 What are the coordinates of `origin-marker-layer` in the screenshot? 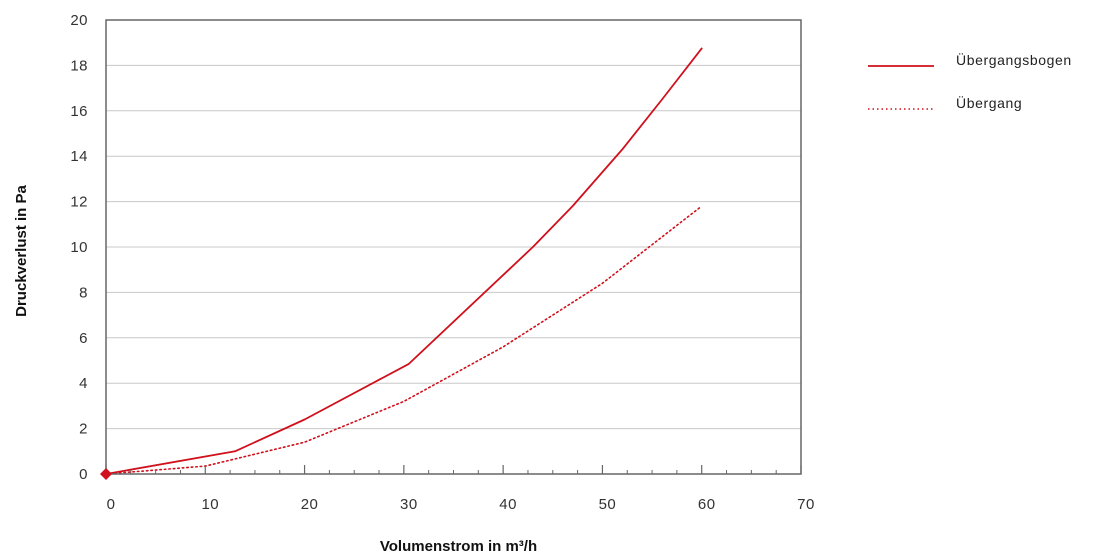 It's located at (106, 474).